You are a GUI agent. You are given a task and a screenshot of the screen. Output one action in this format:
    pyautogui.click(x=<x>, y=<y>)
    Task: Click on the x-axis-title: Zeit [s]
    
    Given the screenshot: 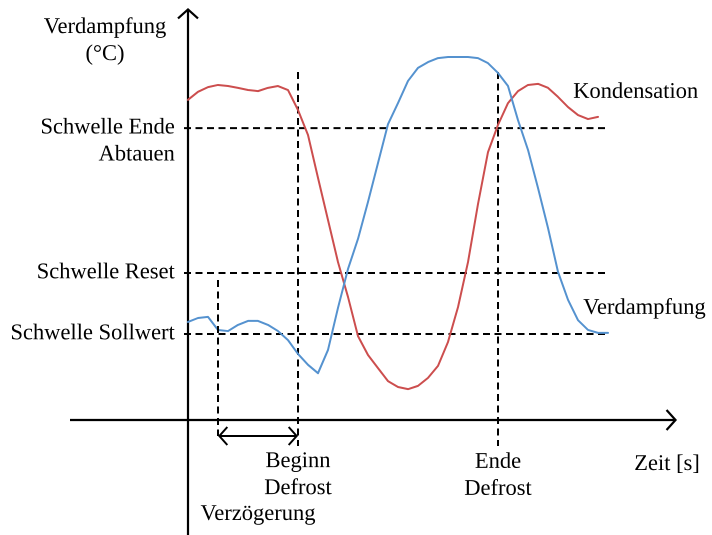 What is the action you would take?
    pyautogui.click(x=666, y=464)
    